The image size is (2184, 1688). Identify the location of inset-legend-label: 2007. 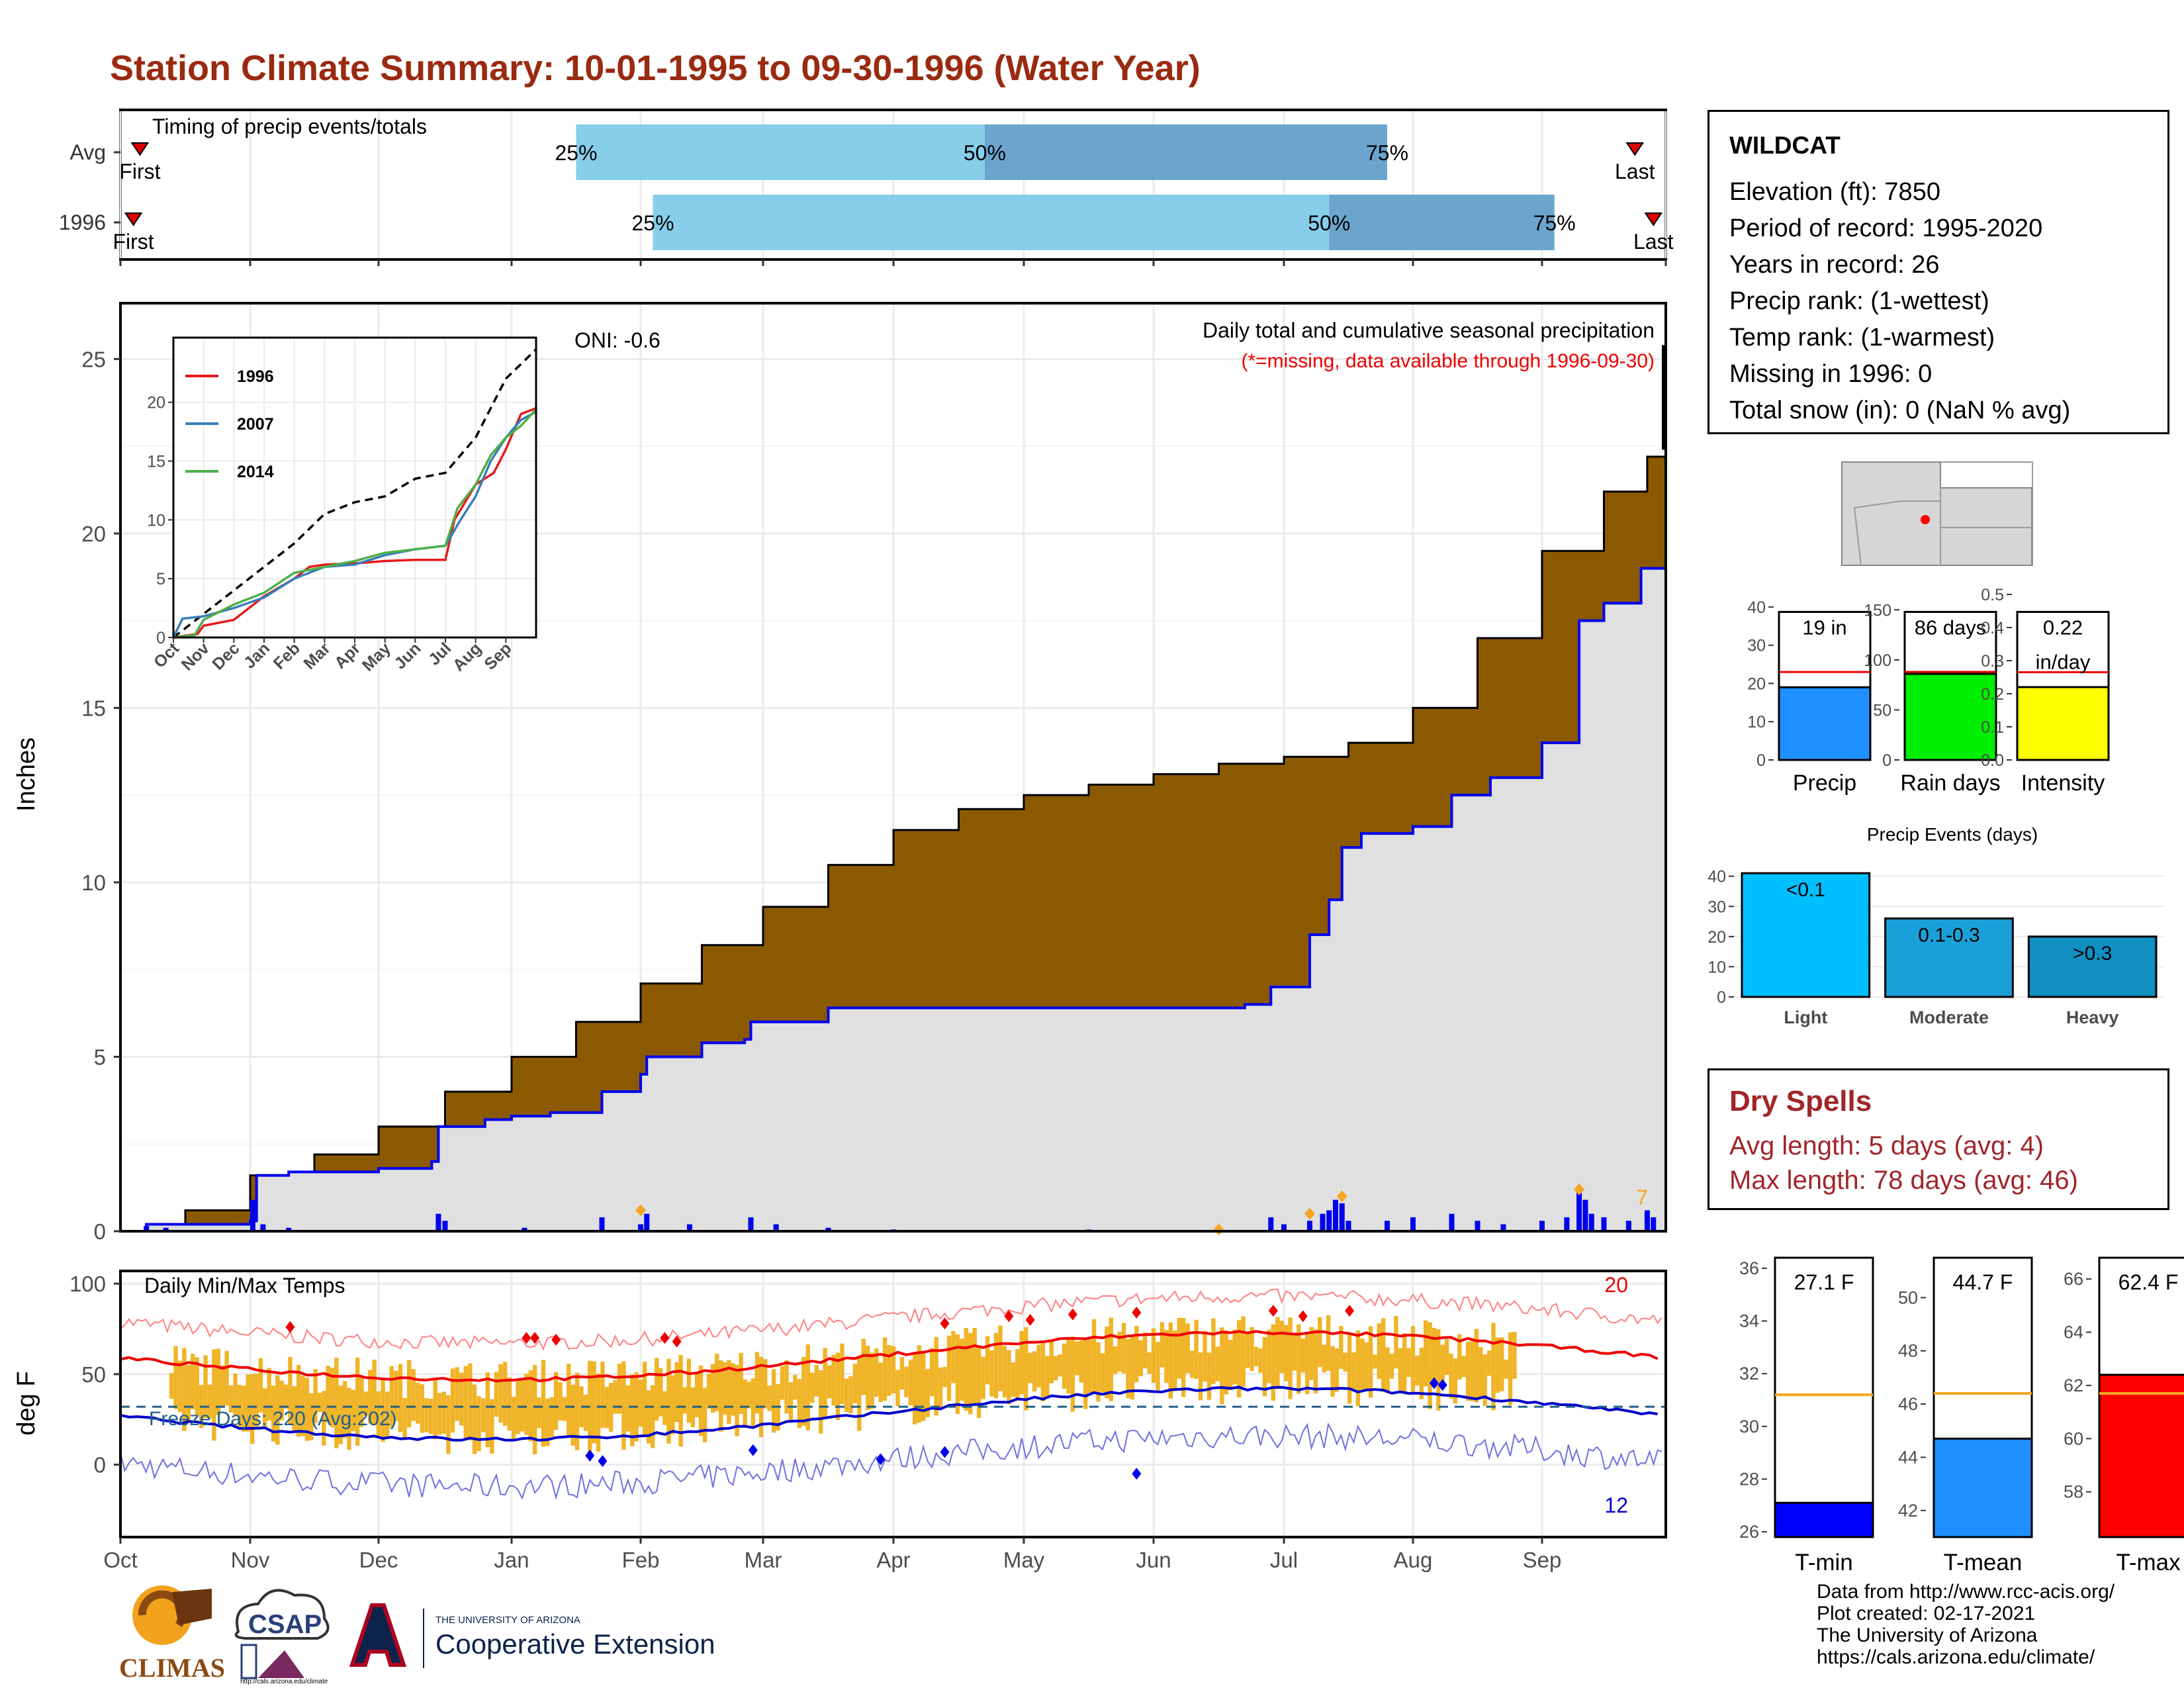
(256, 424).